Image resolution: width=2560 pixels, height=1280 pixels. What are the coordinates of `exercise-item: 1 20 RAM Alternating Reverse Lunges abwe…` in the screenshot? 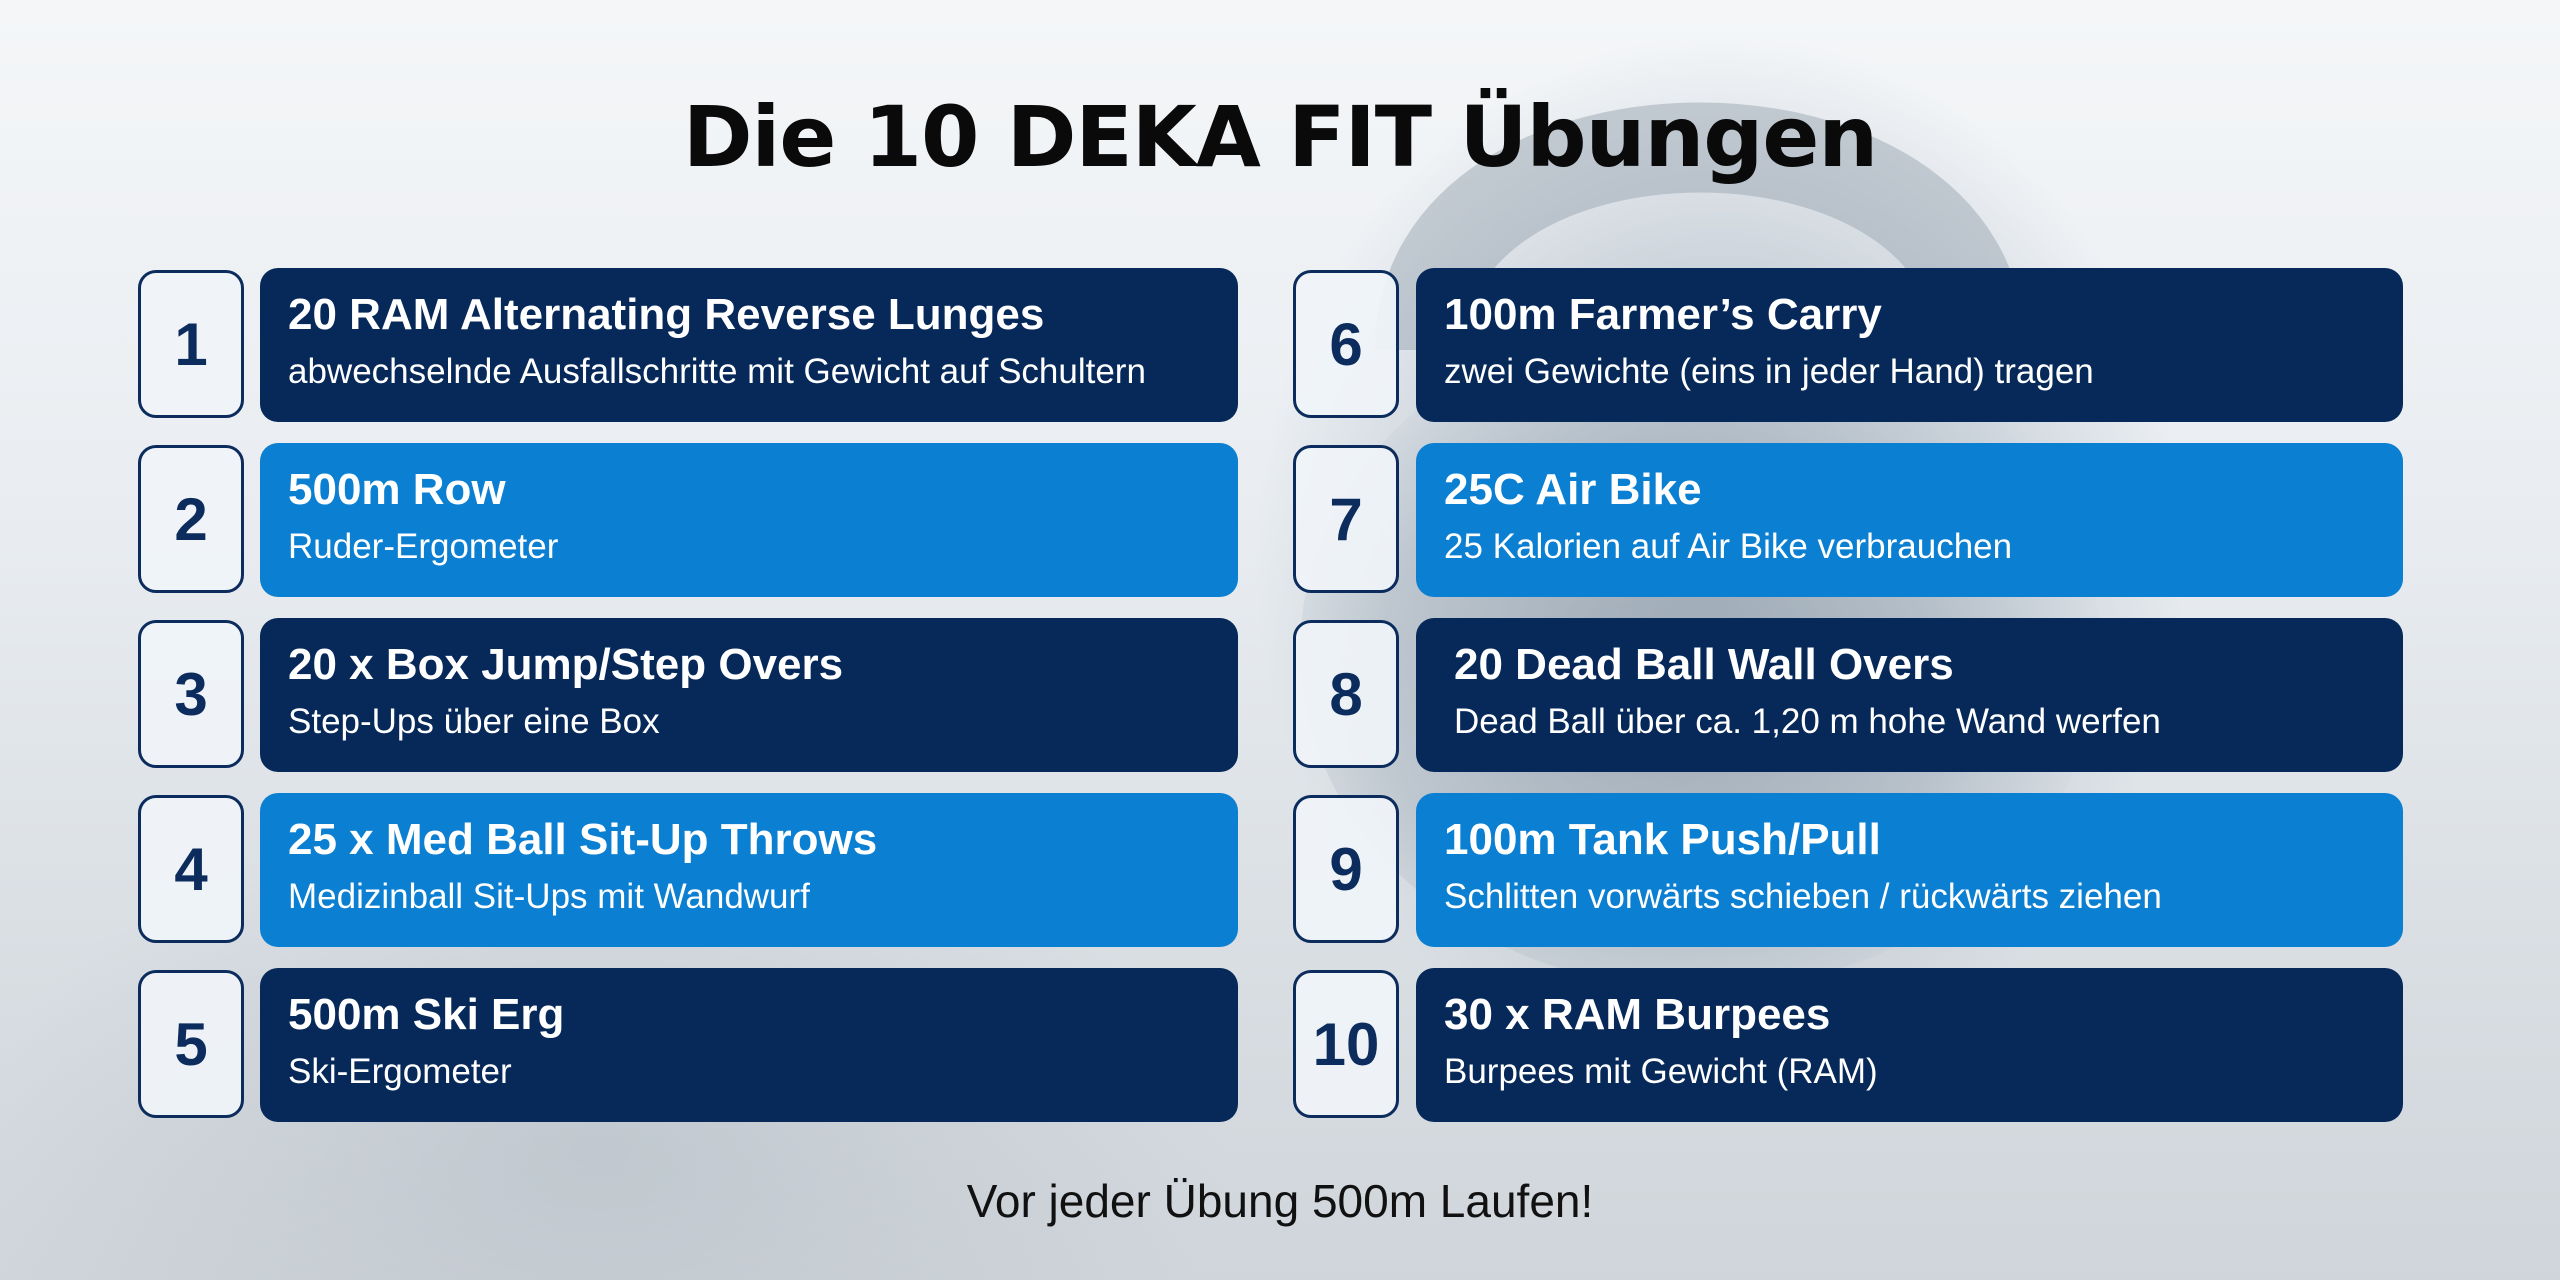 It's located at (688, 345).